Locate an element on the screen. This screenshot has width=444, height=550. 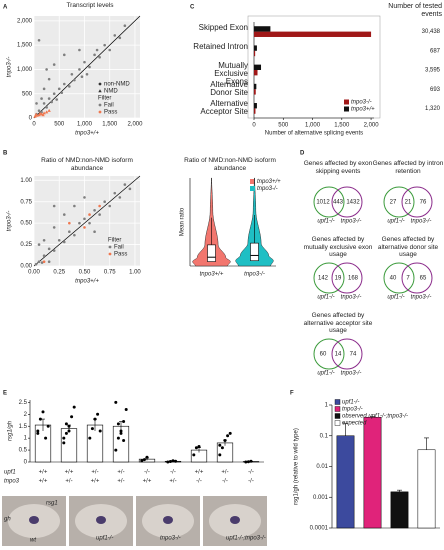
y-tick-label: 500 is located at coordinates (27, 94).